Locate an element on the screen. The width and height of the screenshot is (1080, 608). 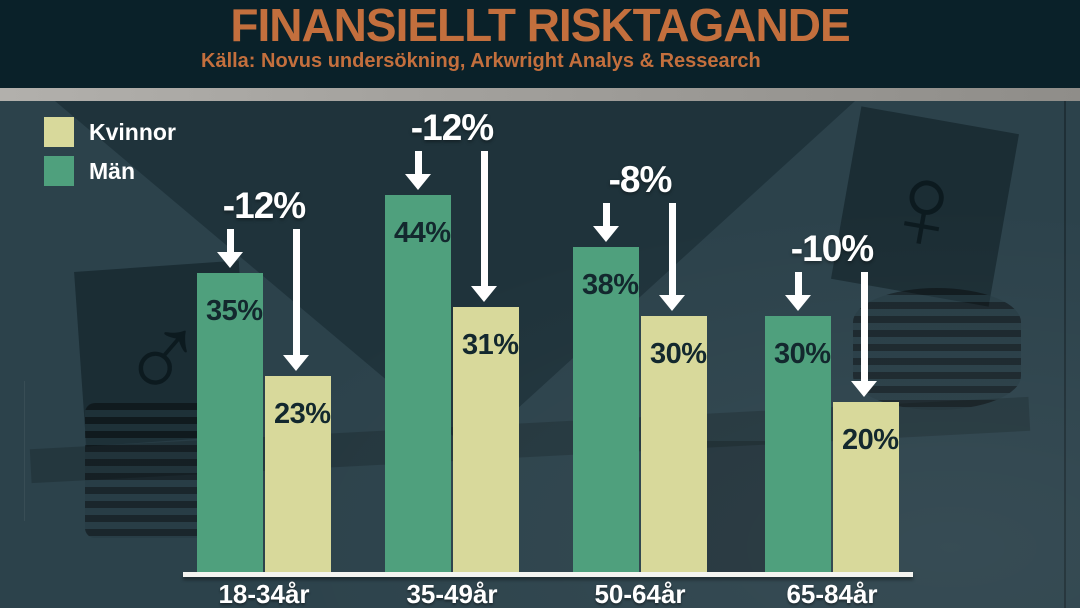
bar-value-men: 38% is located at coordinates (610, 285).